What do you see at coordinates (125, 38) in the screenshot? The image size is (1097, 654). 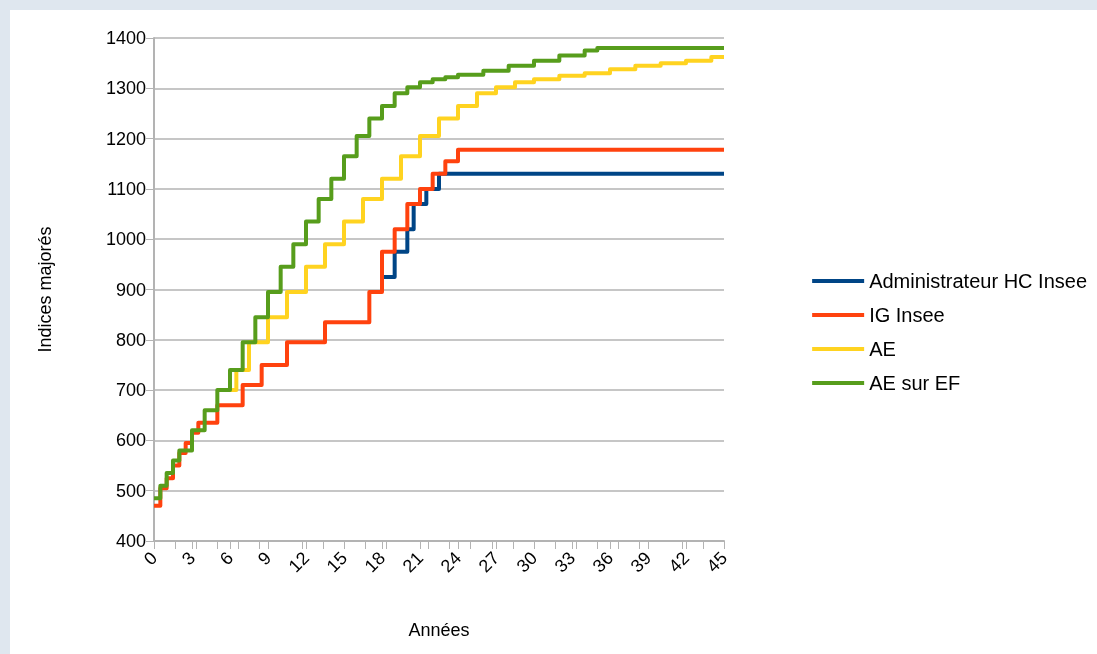 I see `y-tick-label: 1400` at bounding box center [125, 38].